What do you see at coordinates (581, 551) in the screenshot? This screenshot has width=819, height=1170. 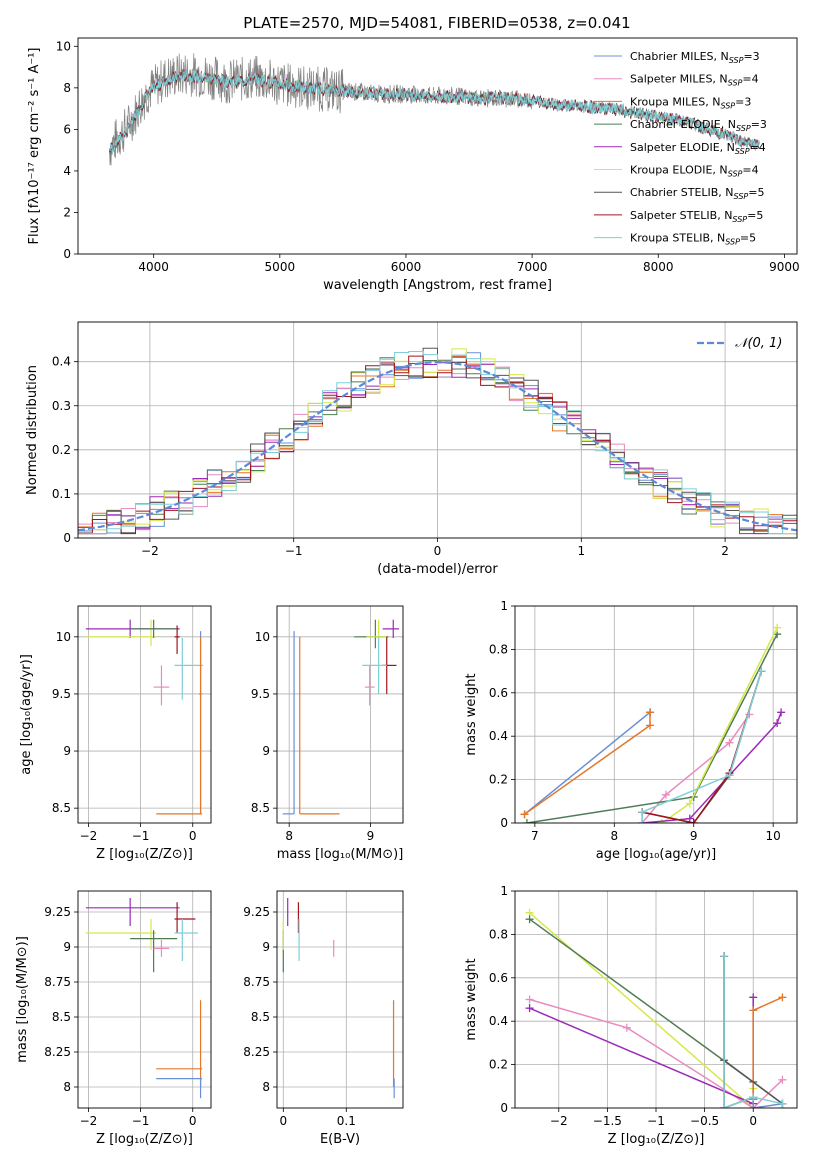 I see `x-tick-label: 1` at bounding box center [581, 551].